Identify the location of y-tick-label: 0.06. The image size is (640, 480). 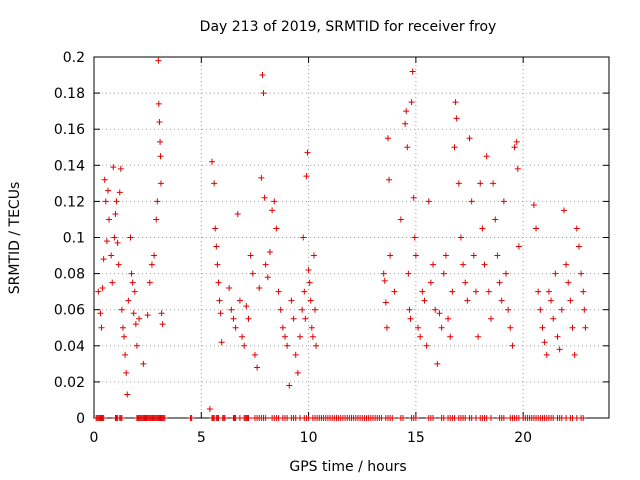
(69, 311).